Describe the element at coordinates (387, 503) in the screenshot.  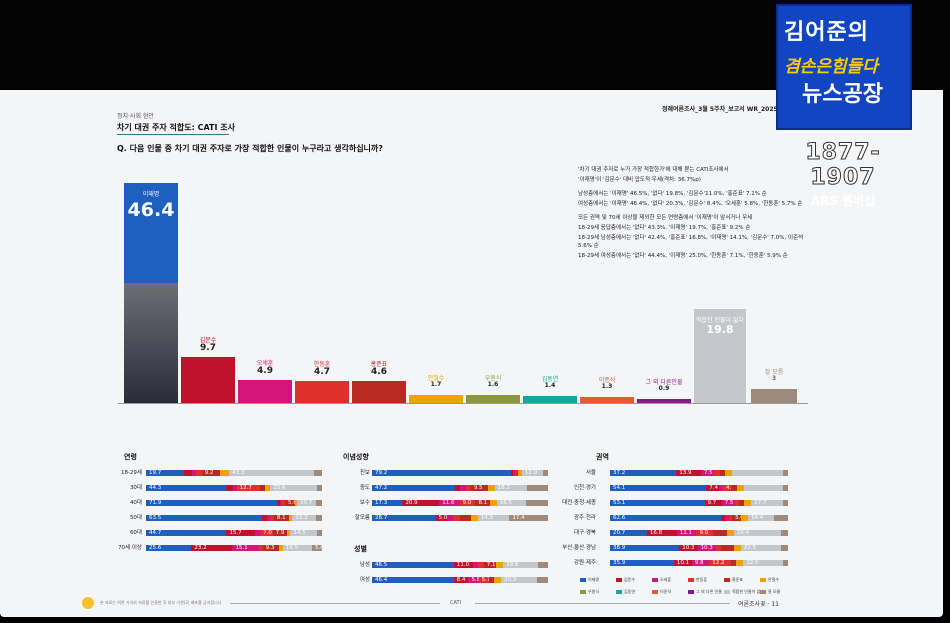
I see `stacked-segment: 17.3` at that location.